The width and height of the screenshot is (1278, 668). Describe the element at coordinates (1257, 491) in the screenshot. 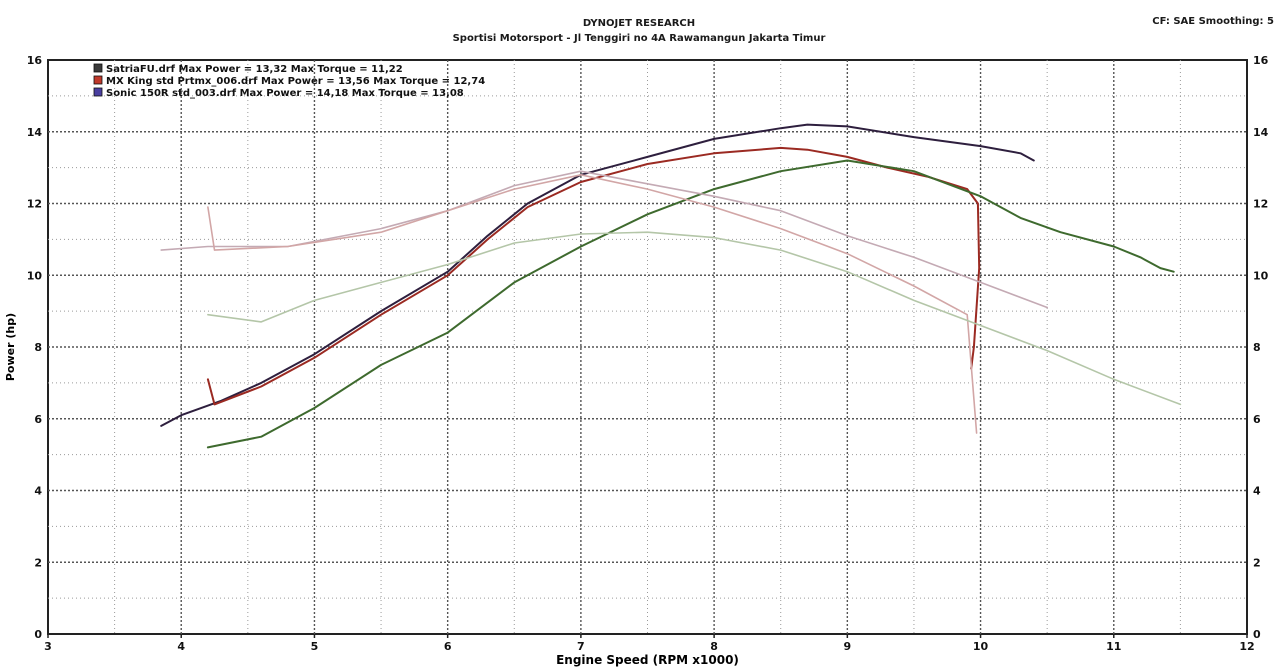

I see `y2-tick-label: 4` at that location.